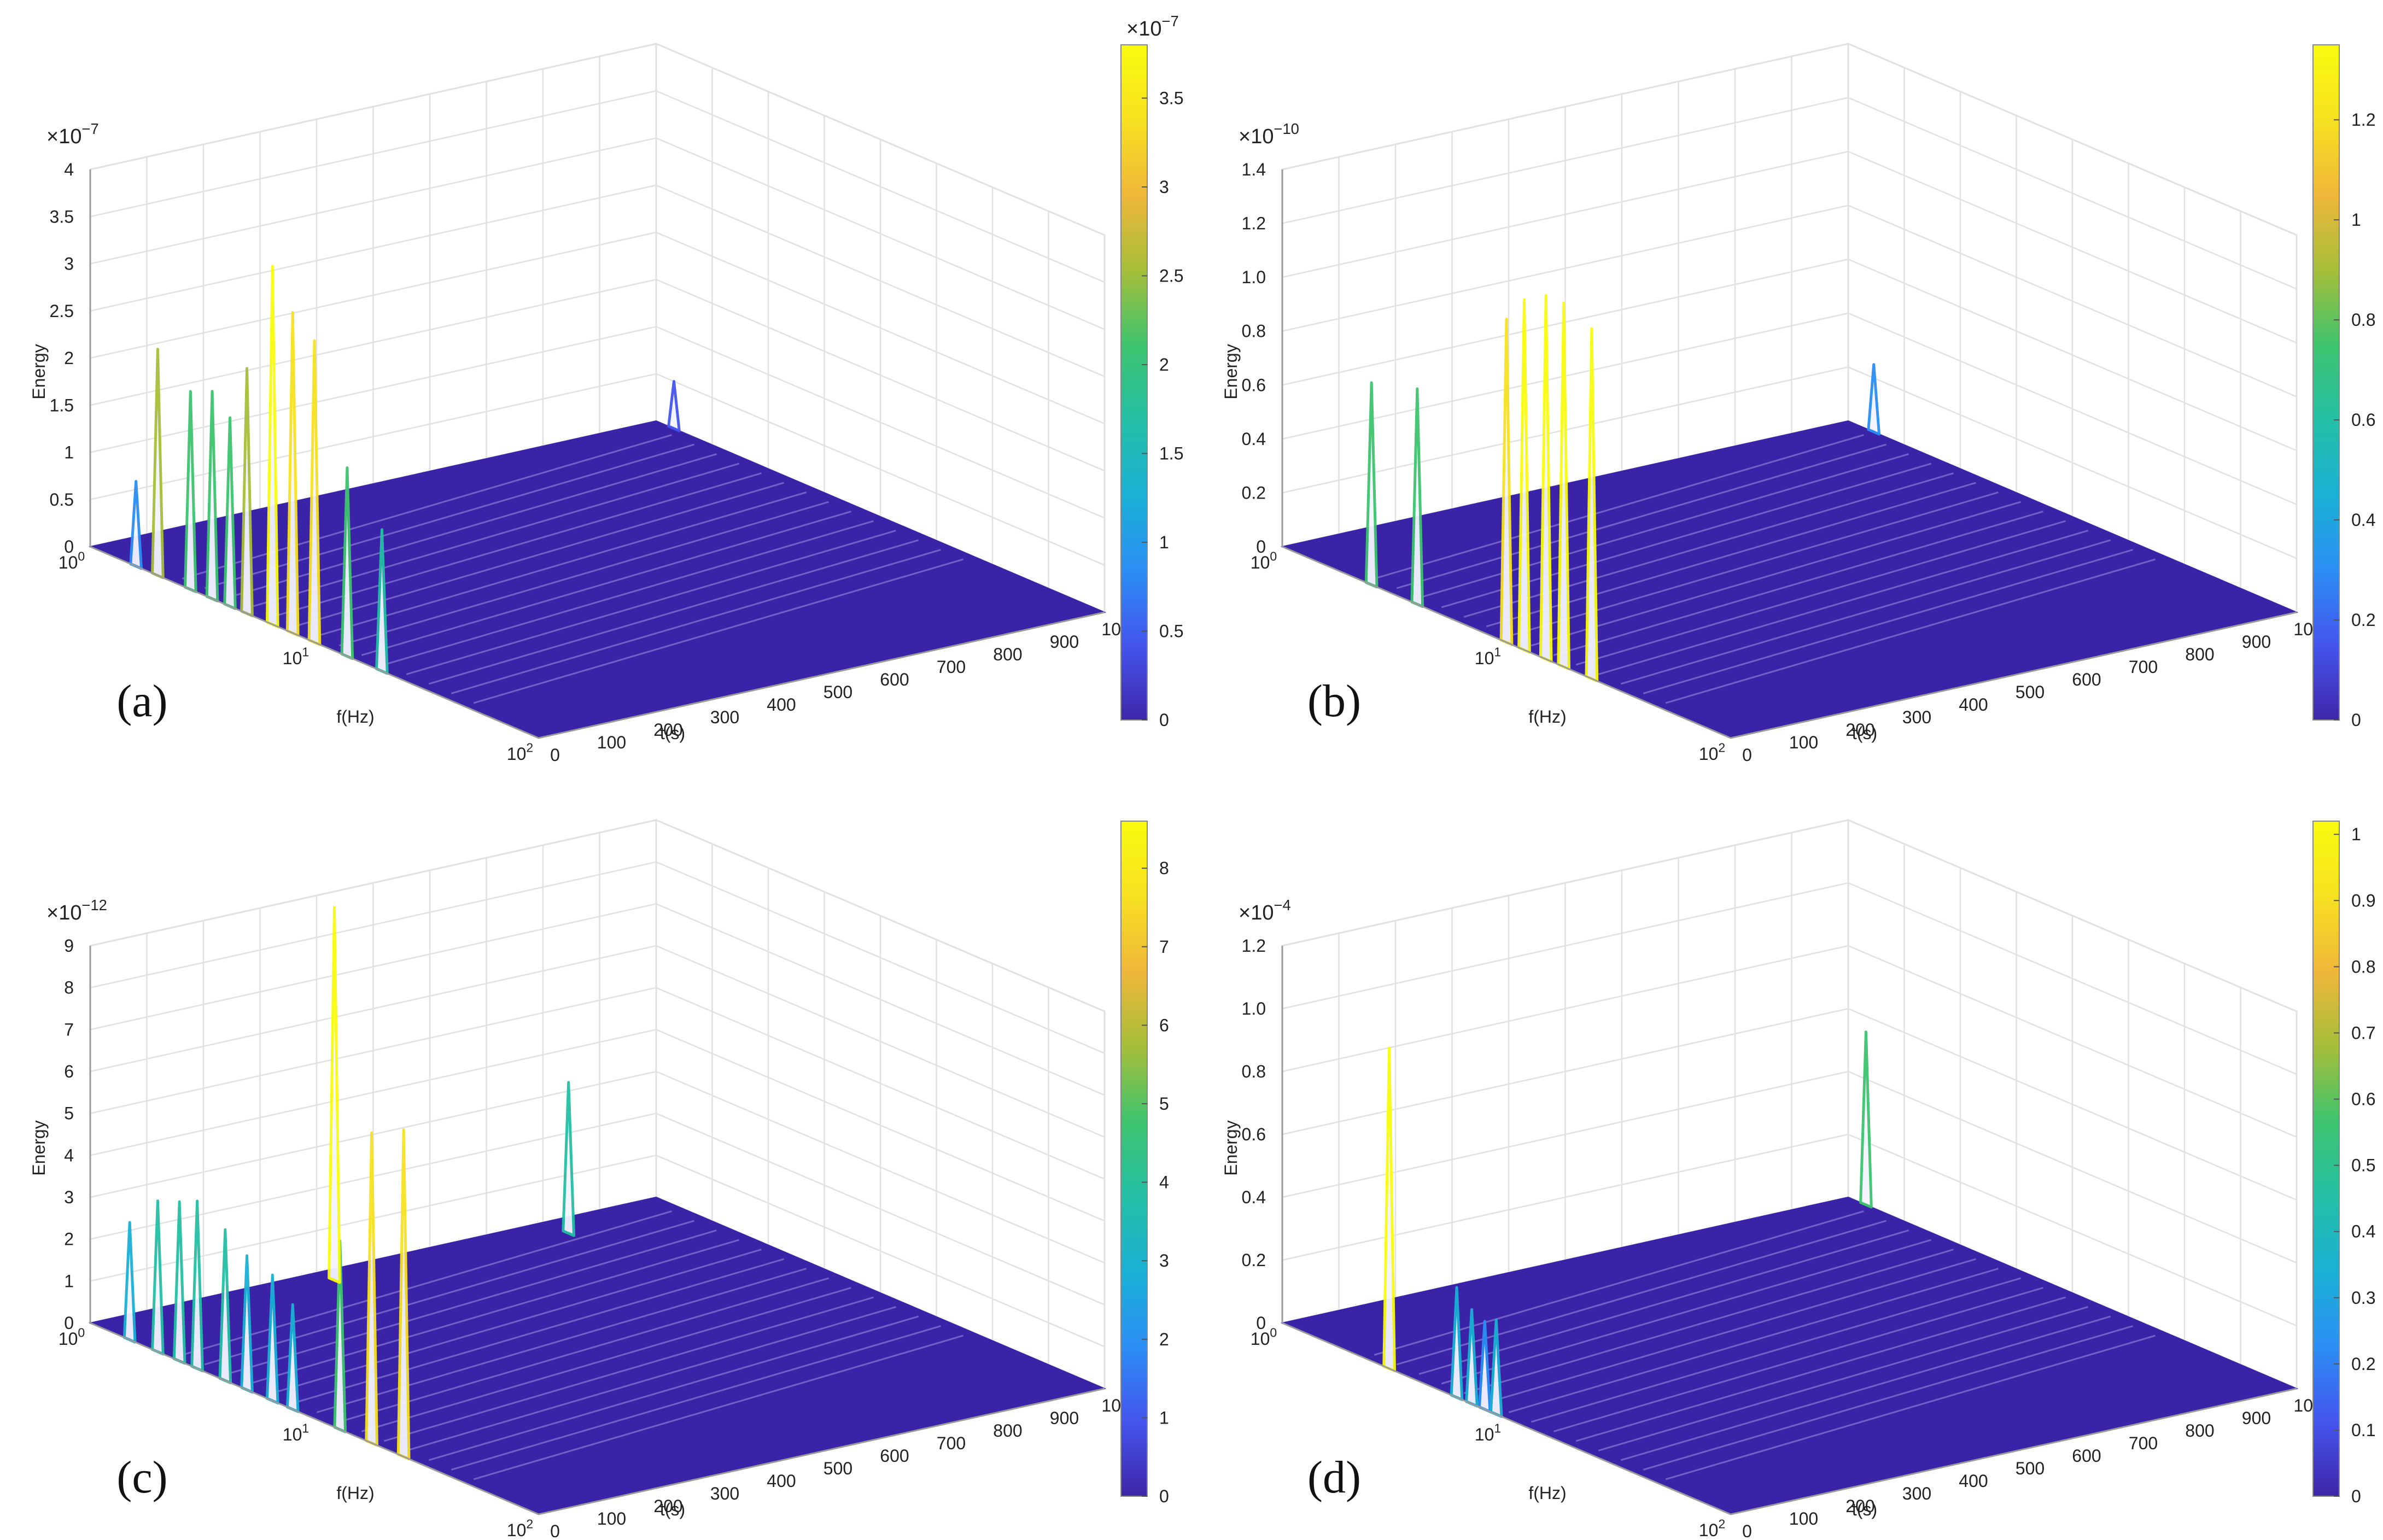 This screenshot has height=1540, width=2383. I want to click on colorbar-tick-label: 0.4, so click(2363, 1232).